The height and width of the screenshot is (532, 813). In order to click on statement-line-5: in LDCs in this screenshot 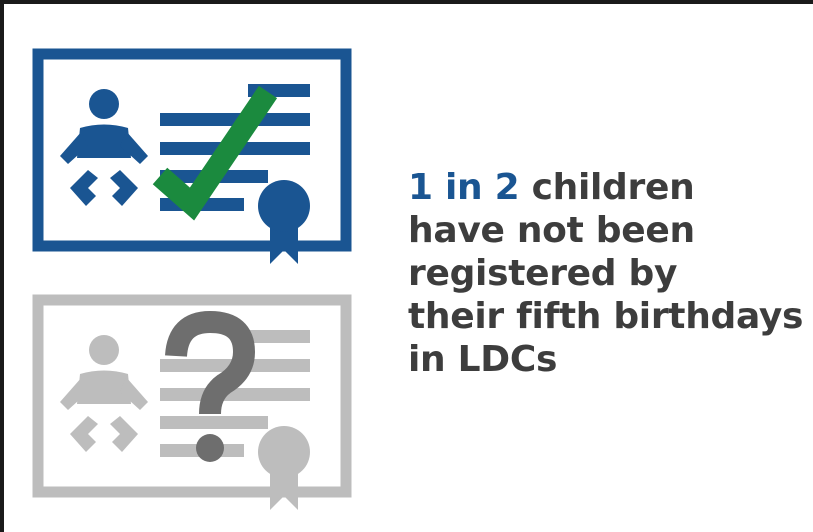, I will do `click(483, 359)`.